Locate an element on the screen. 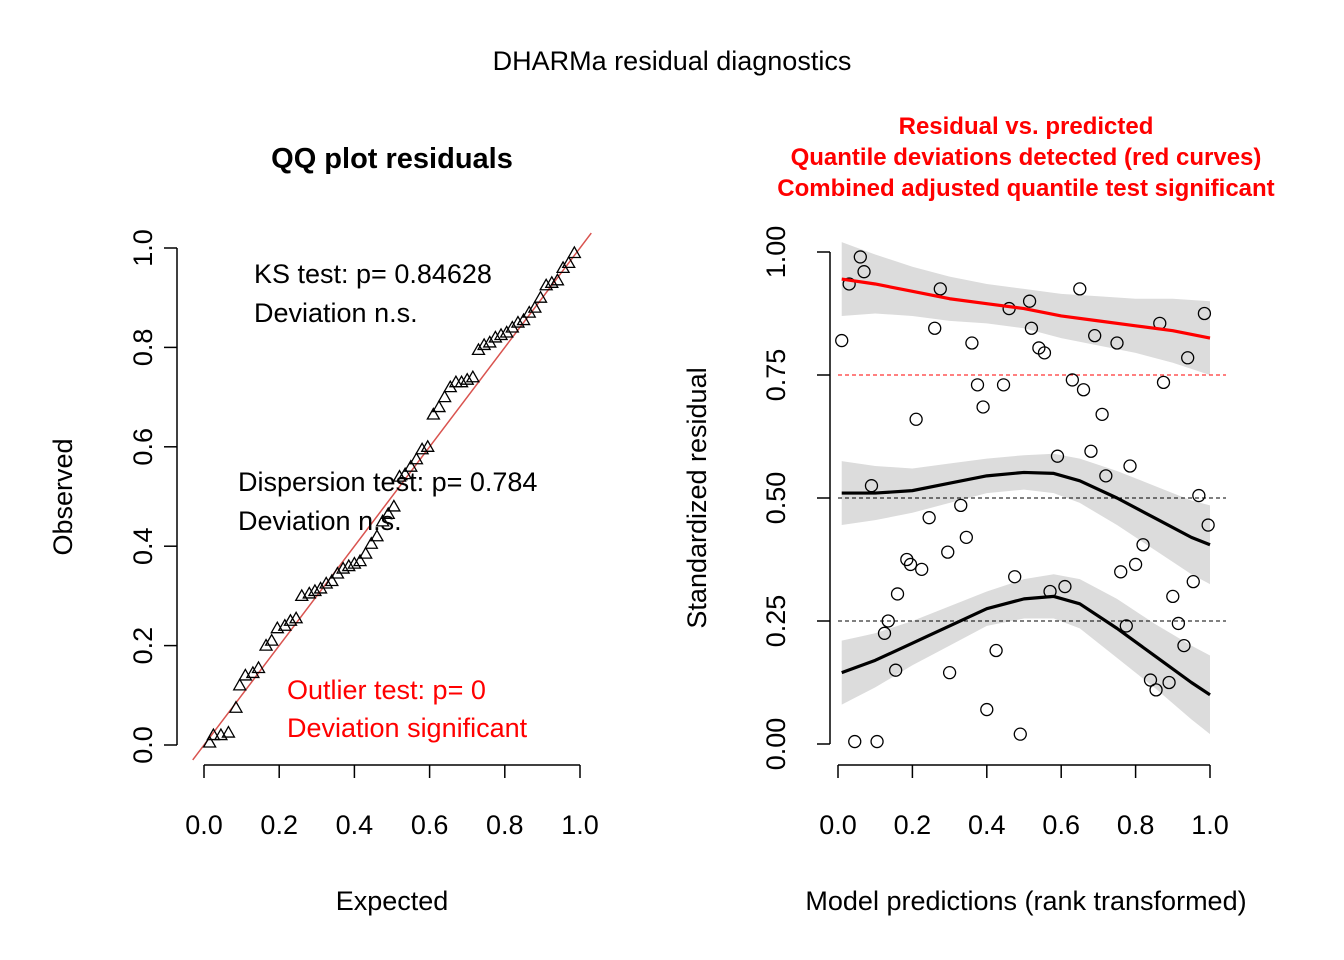 The image size is (1344, 960). qq-y-tick-label: 0.0 is located at coordinates (143, 745).